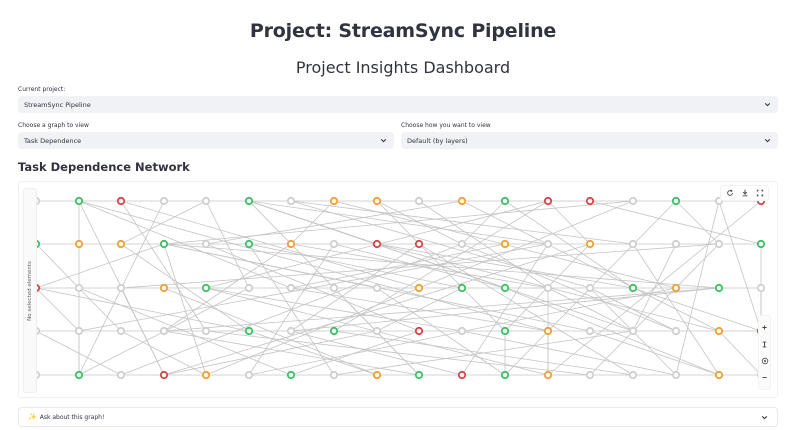 Image resolution: width=806 pixels, height=430 pixels. I want to click on fit-height-button, so click(764, 344).